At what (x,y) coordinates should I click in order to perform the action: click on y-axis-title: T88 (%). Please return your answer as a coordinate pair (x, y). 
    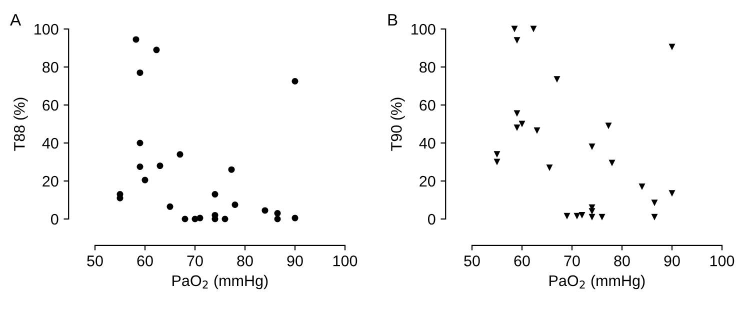
    Looking at the image, I should click on (21, 124).